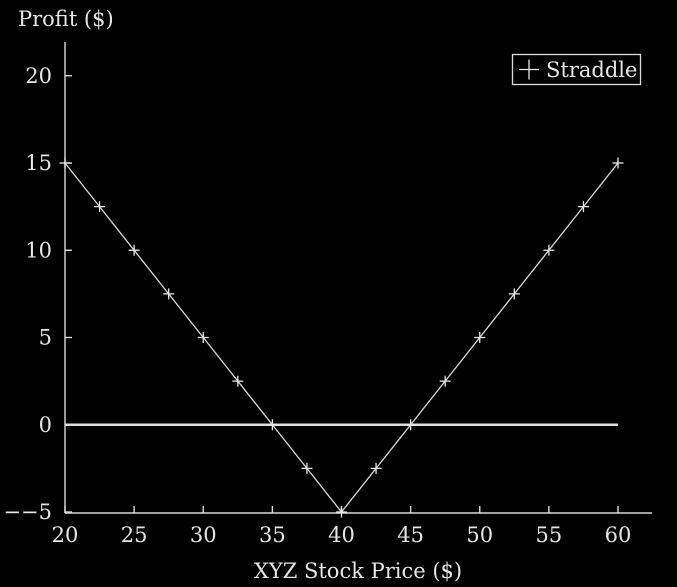  Describe the element at coordinates (38, 163) in the screenshot. I see `y-tick-label-15: 15` at that location.